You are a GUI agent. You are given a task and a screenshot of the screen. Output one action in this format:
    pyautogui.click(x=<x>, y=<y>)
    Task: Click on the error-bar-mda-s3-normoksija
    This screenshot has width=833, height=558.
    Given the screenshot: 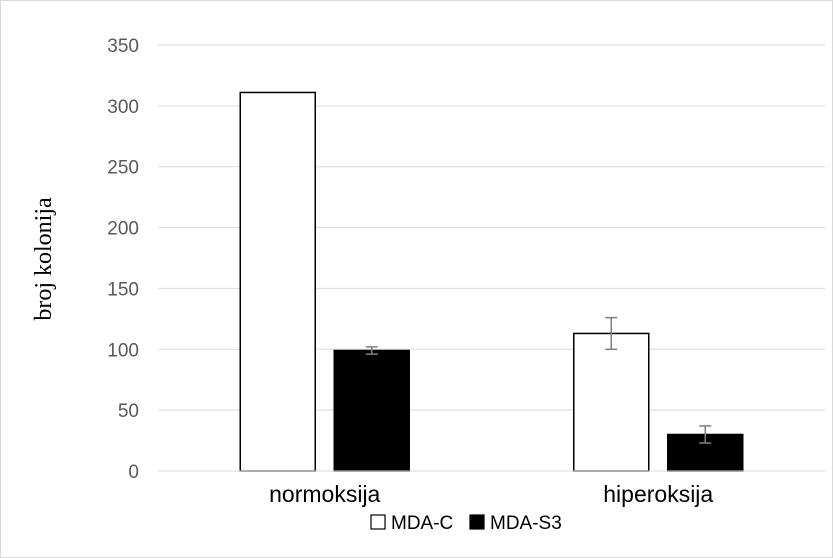 What is the action you would take?
    pyautogui.click(x=371, y=350)
    